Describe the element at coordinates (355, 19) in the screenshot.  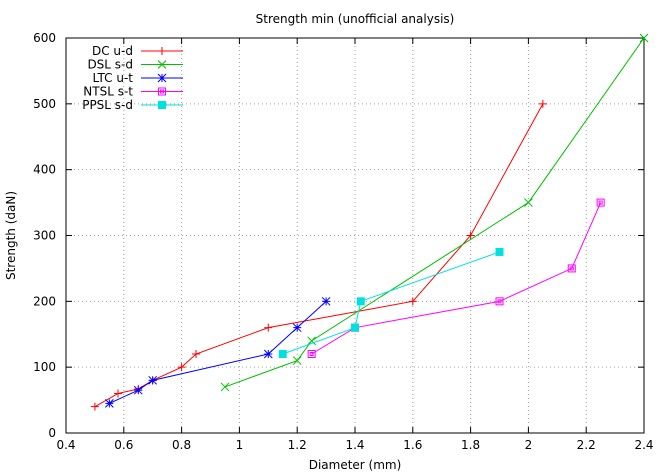
I see `chart-title: Strength min (unofficial analysis)` at that location.